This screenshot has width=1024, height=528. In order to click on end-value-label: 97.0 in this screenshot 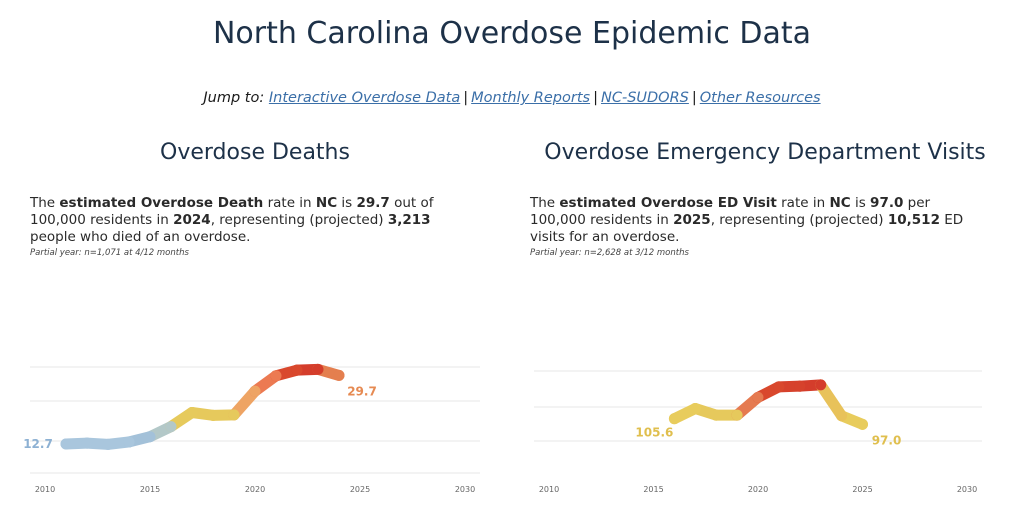, I will do `click(887, 440)`.